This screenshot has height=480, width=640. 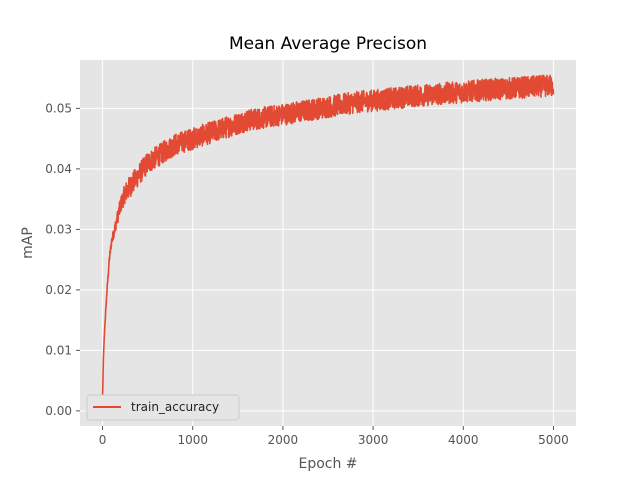 I want to click on y-tick-label: 0.02, so click(x=58, y=290).